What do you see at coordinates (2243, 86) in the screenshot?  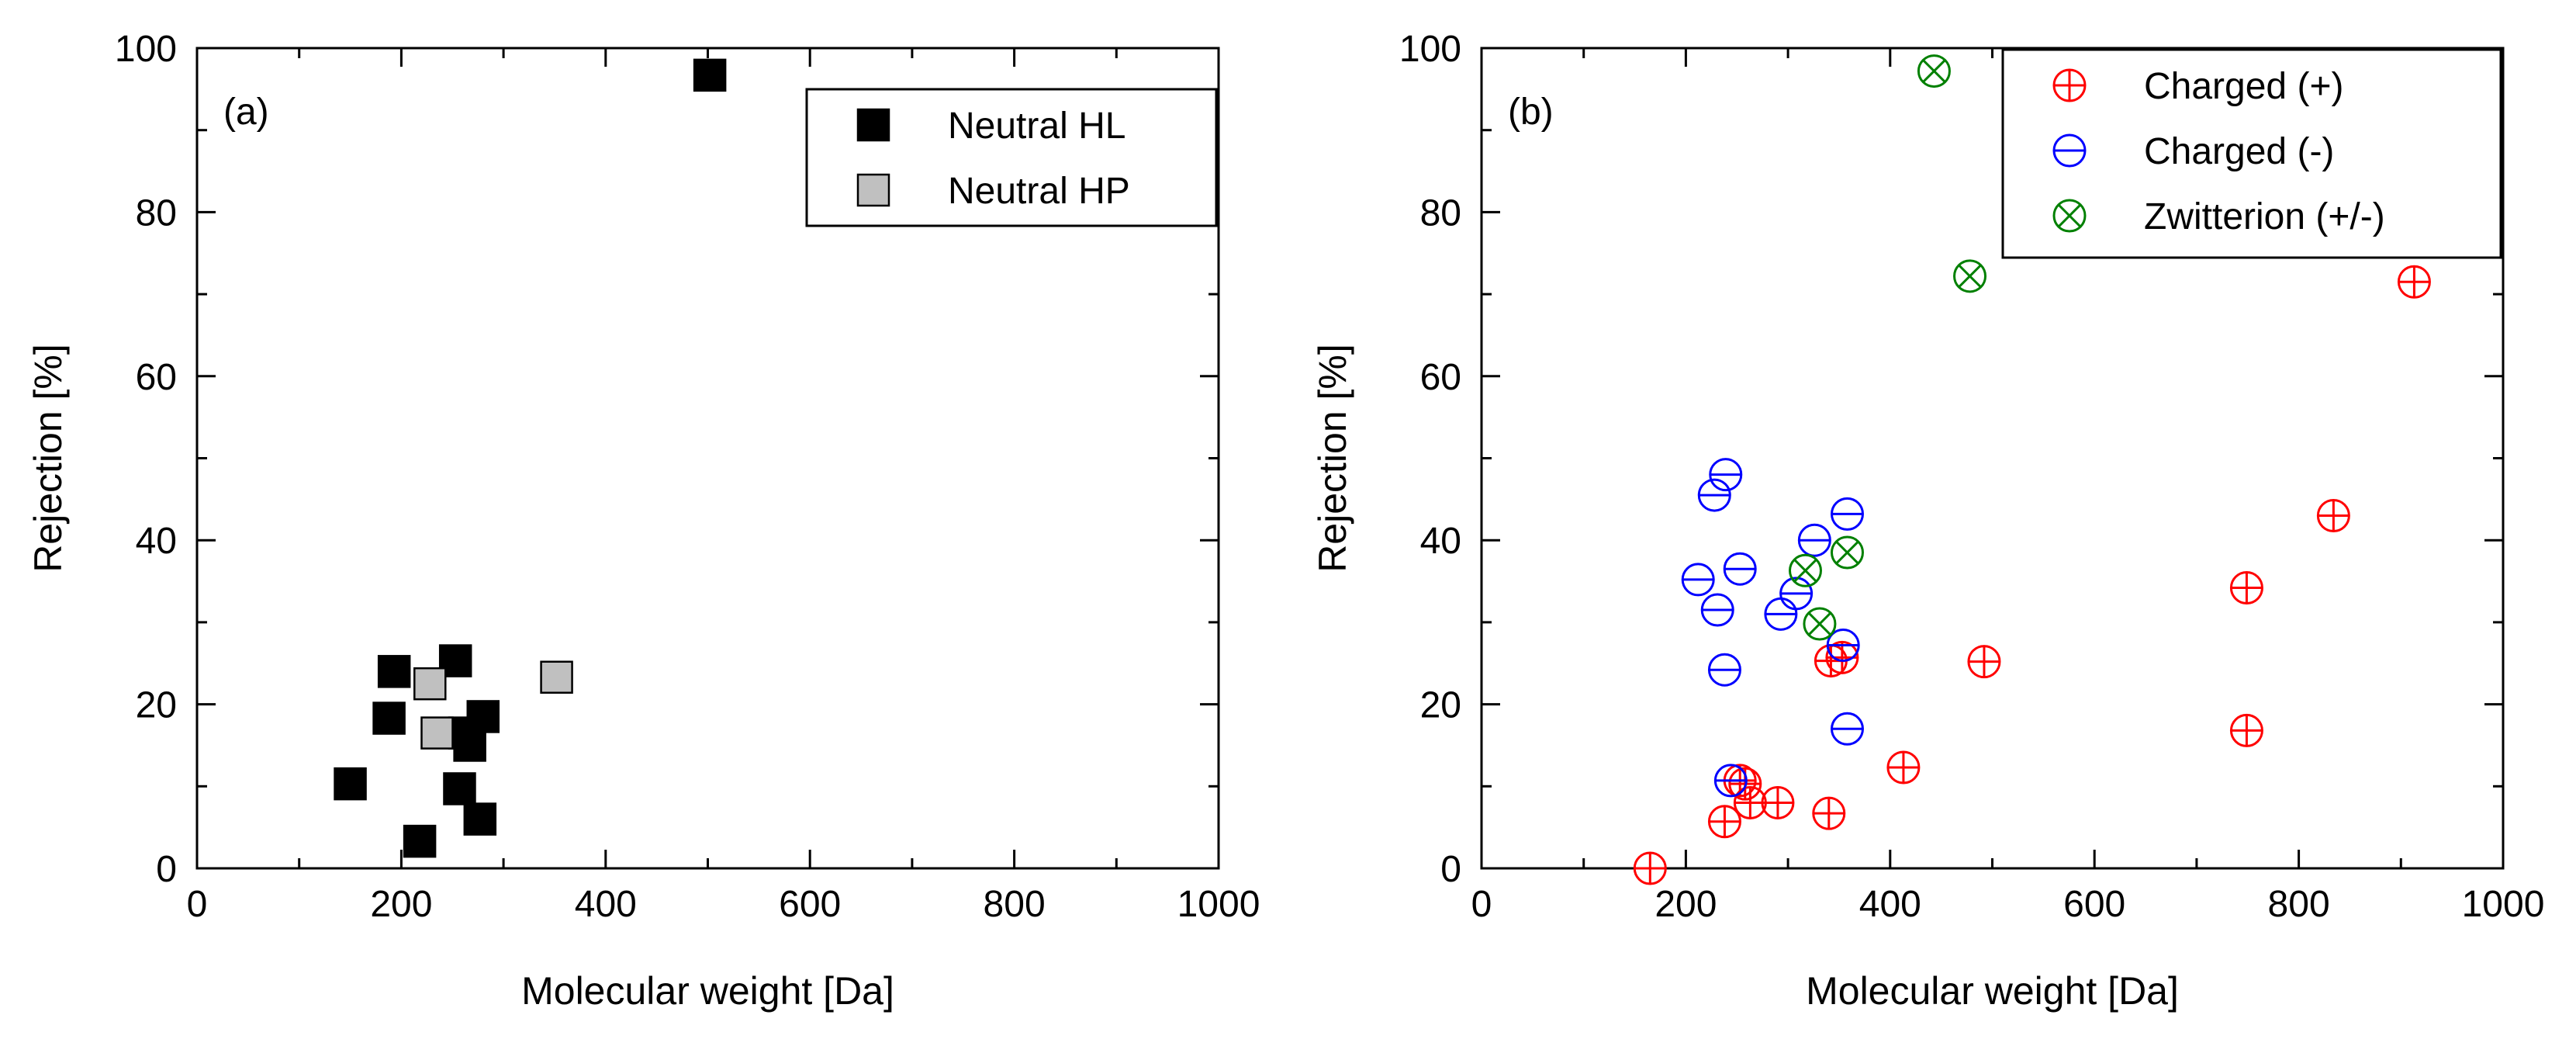 I see `legend-label: Charged (+)` at bounding box center [2243, 86].